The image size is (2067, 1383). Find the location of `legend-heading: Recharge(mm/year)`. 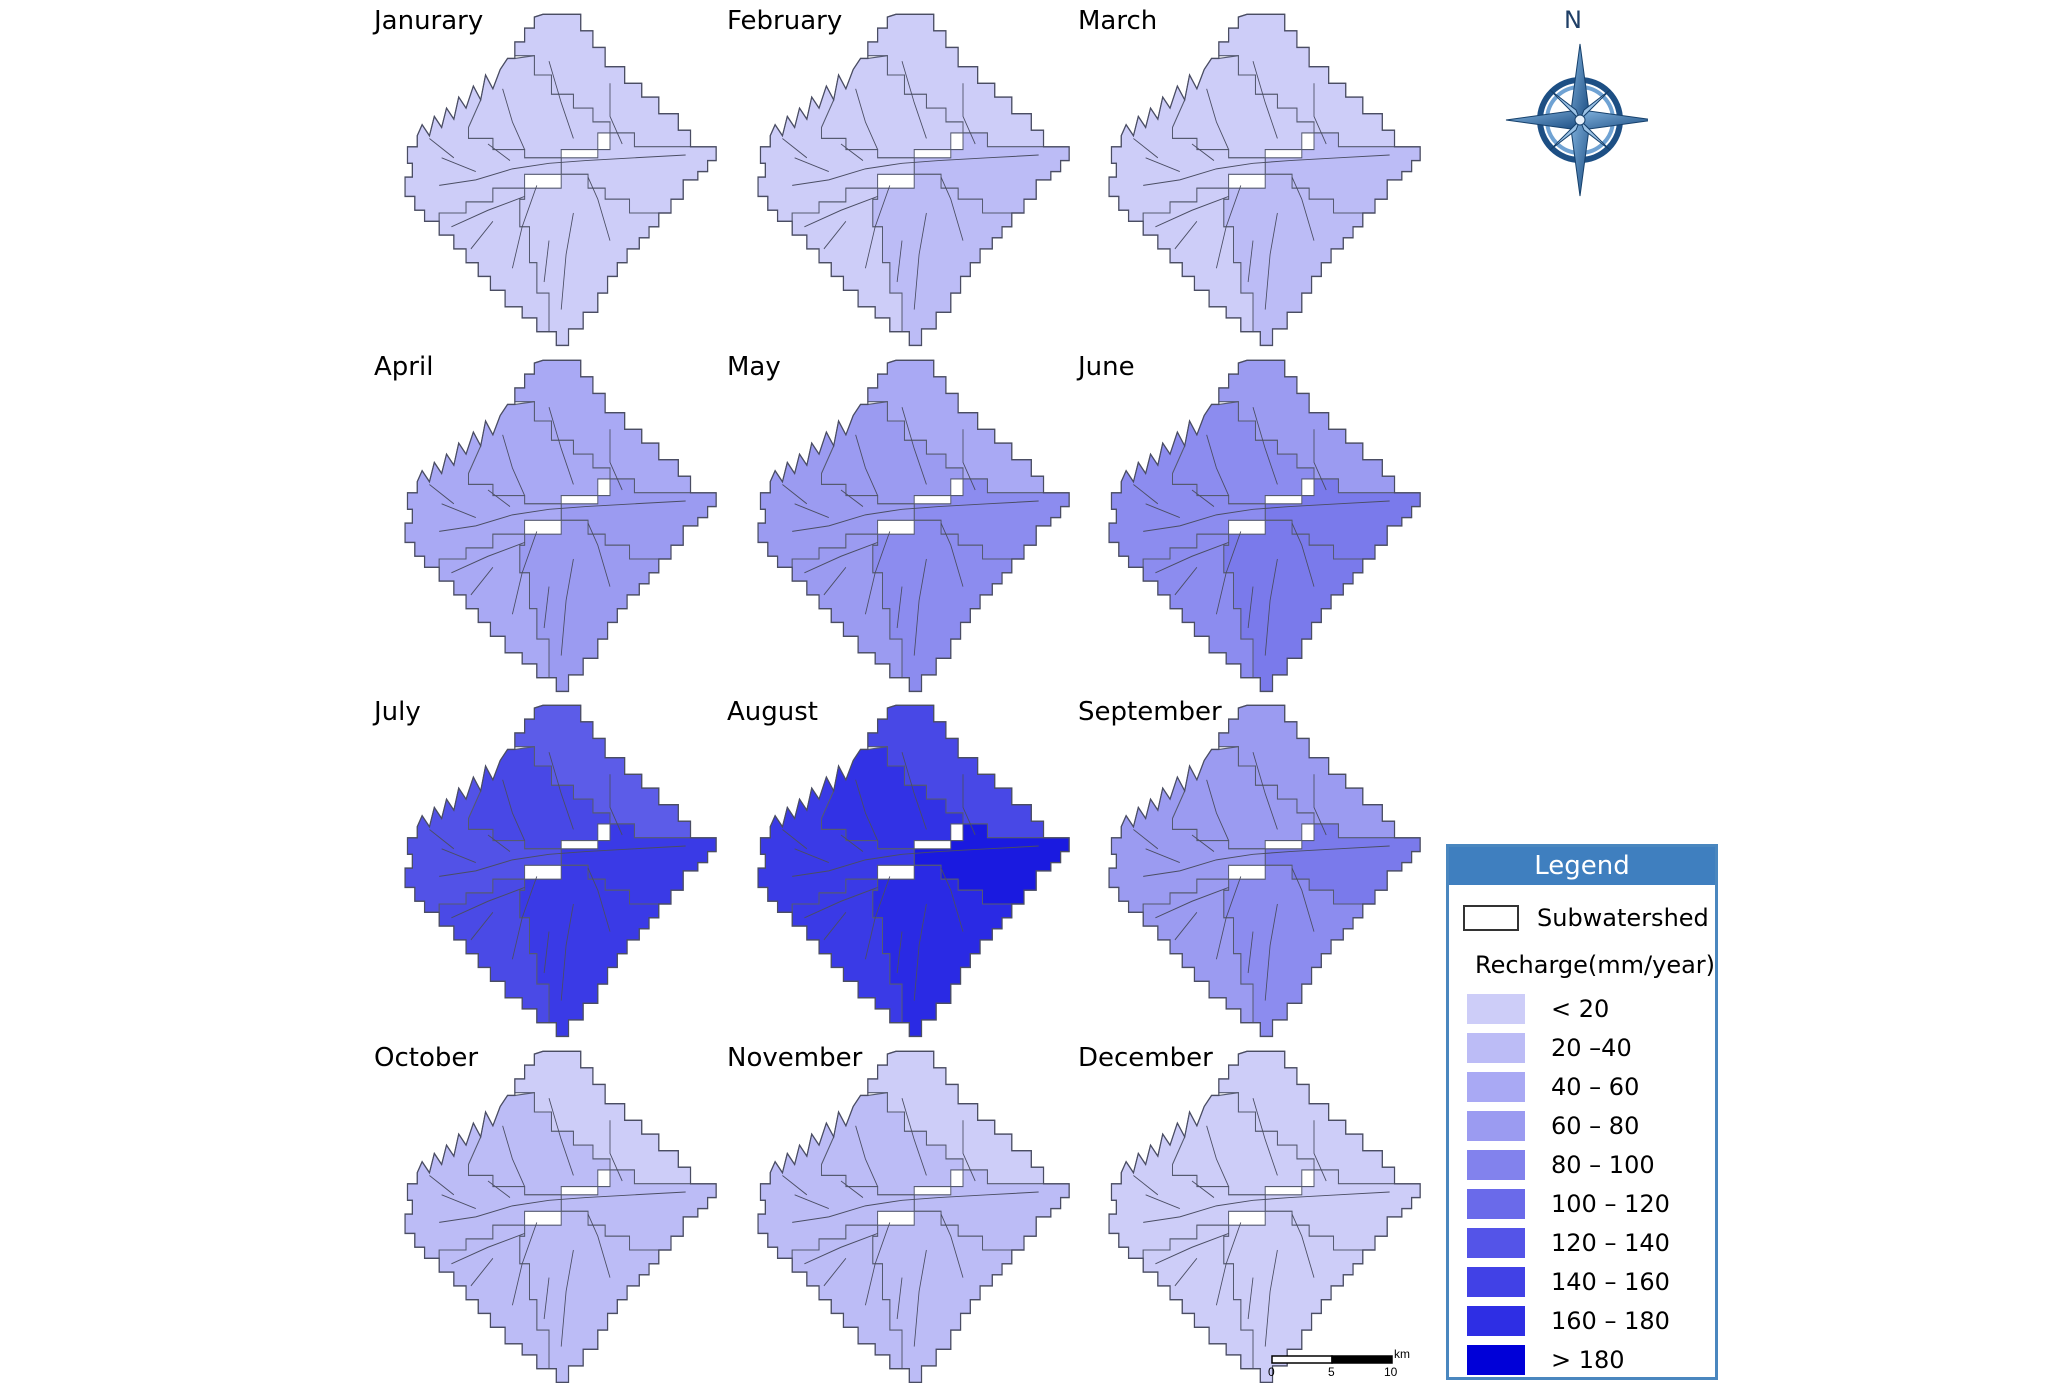

legend-heading: Recharge(mm/year) is located at coordinates (1595, 965).